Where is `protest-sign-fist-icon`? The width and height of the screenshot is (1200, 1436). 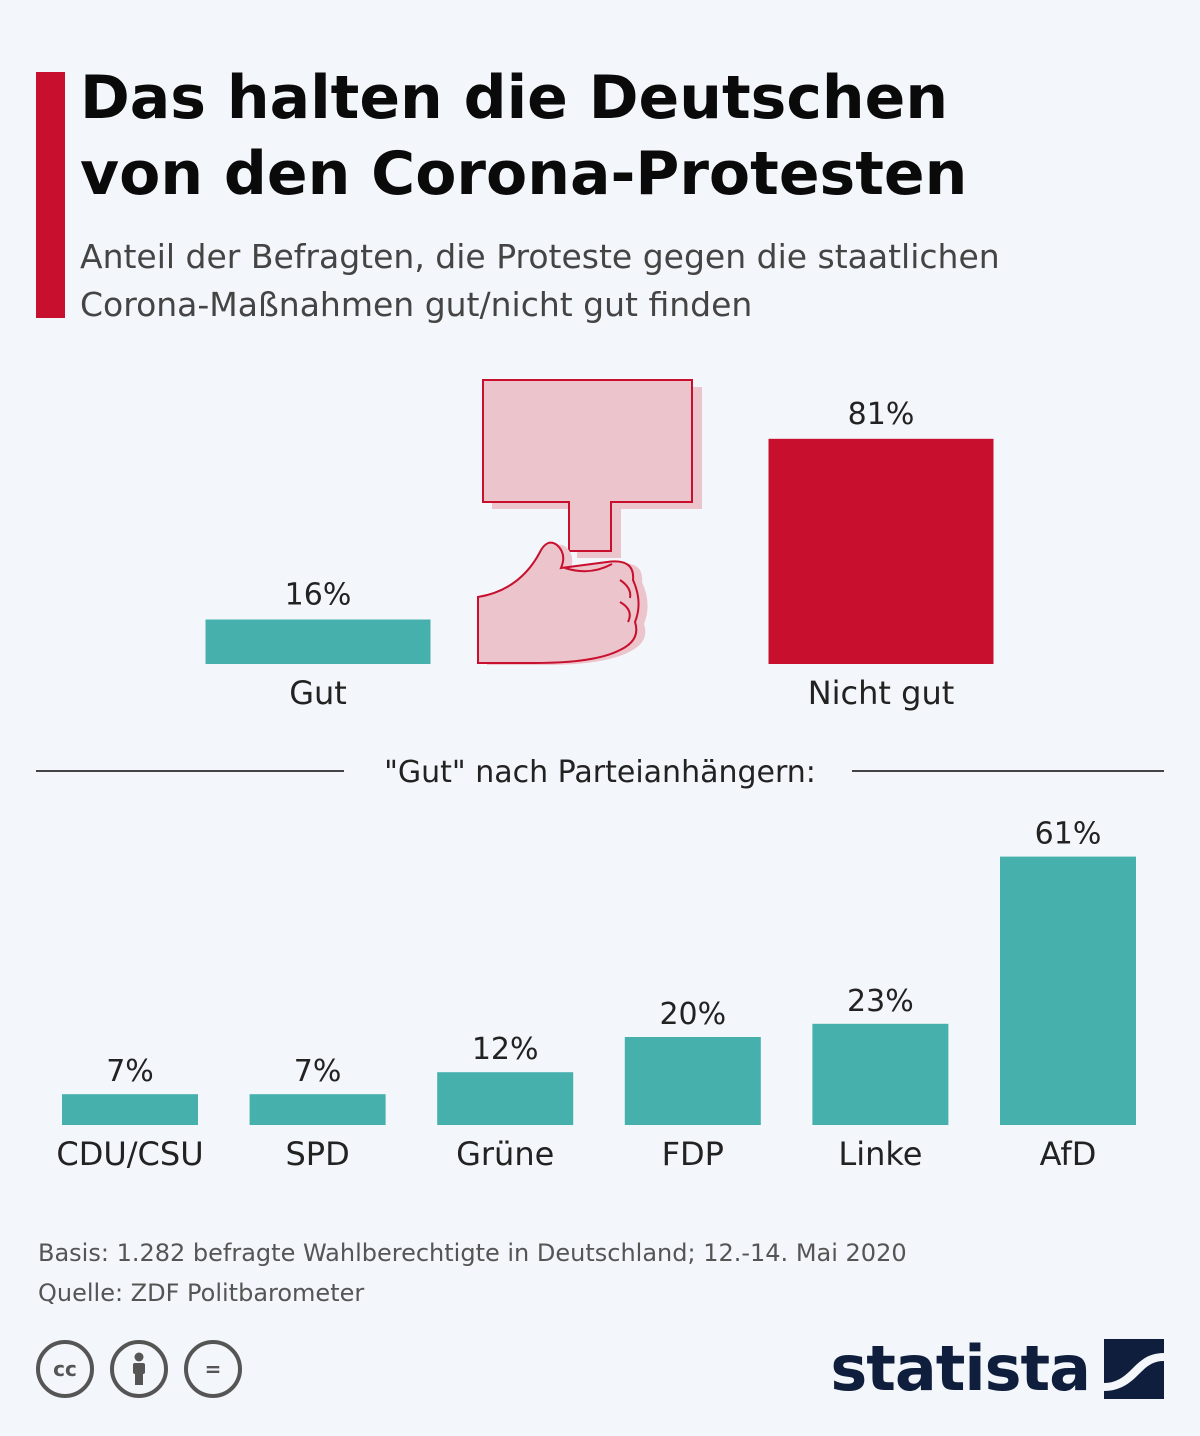 protest-sign-fist-icon is located at coordinates (589, 522).